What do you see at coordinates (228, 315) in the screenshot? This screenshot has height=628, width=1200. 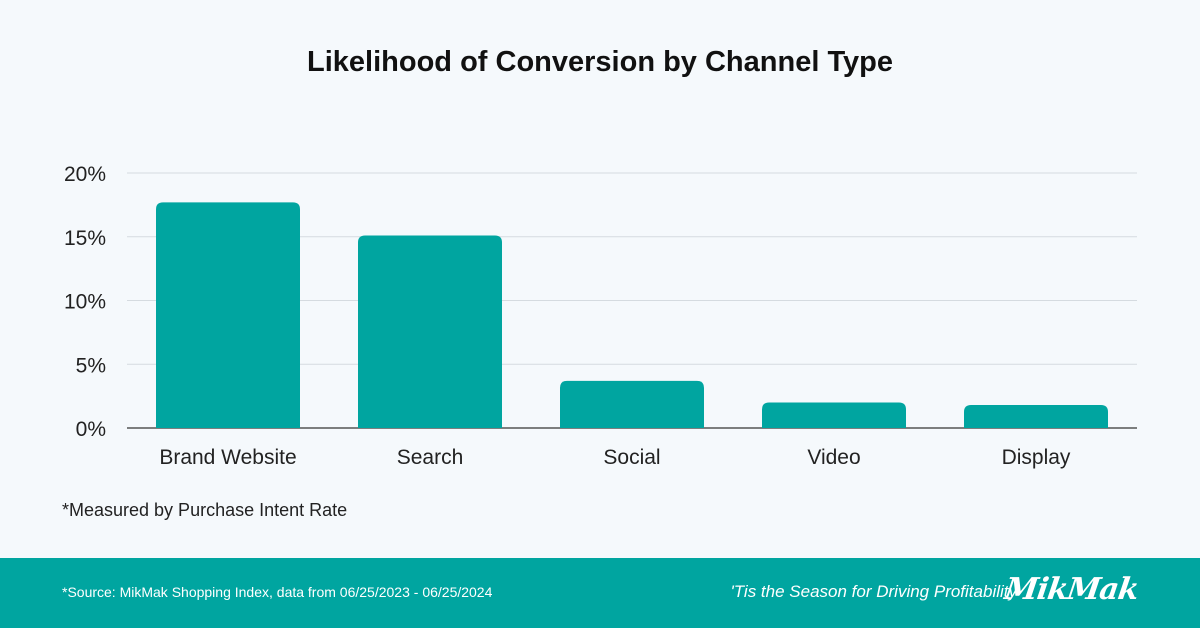 I see `bar-brand-website` at bounding box center [228, 315].